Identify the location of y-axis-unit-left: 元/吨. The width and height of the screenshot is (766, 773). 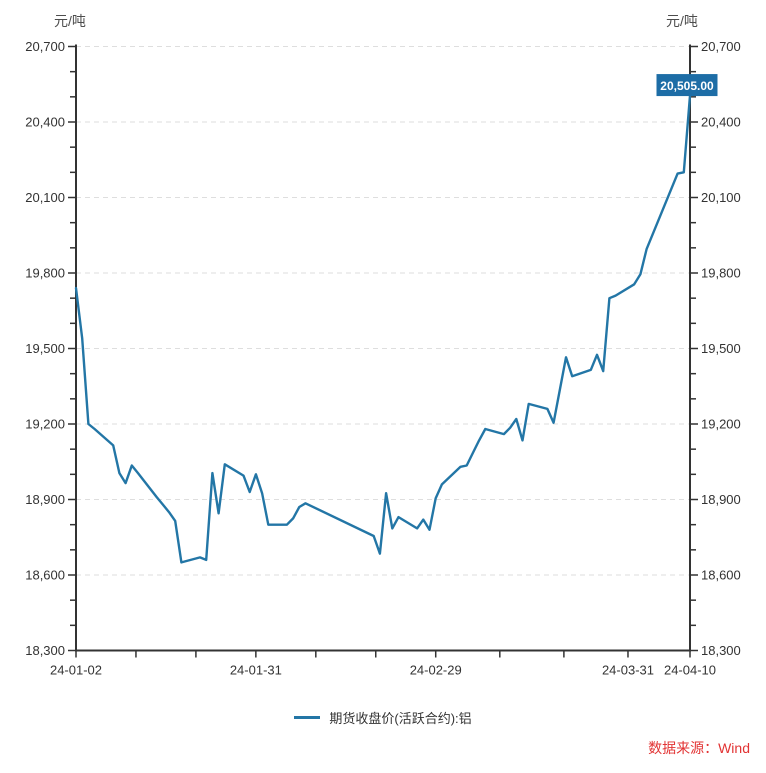
(70, 21).